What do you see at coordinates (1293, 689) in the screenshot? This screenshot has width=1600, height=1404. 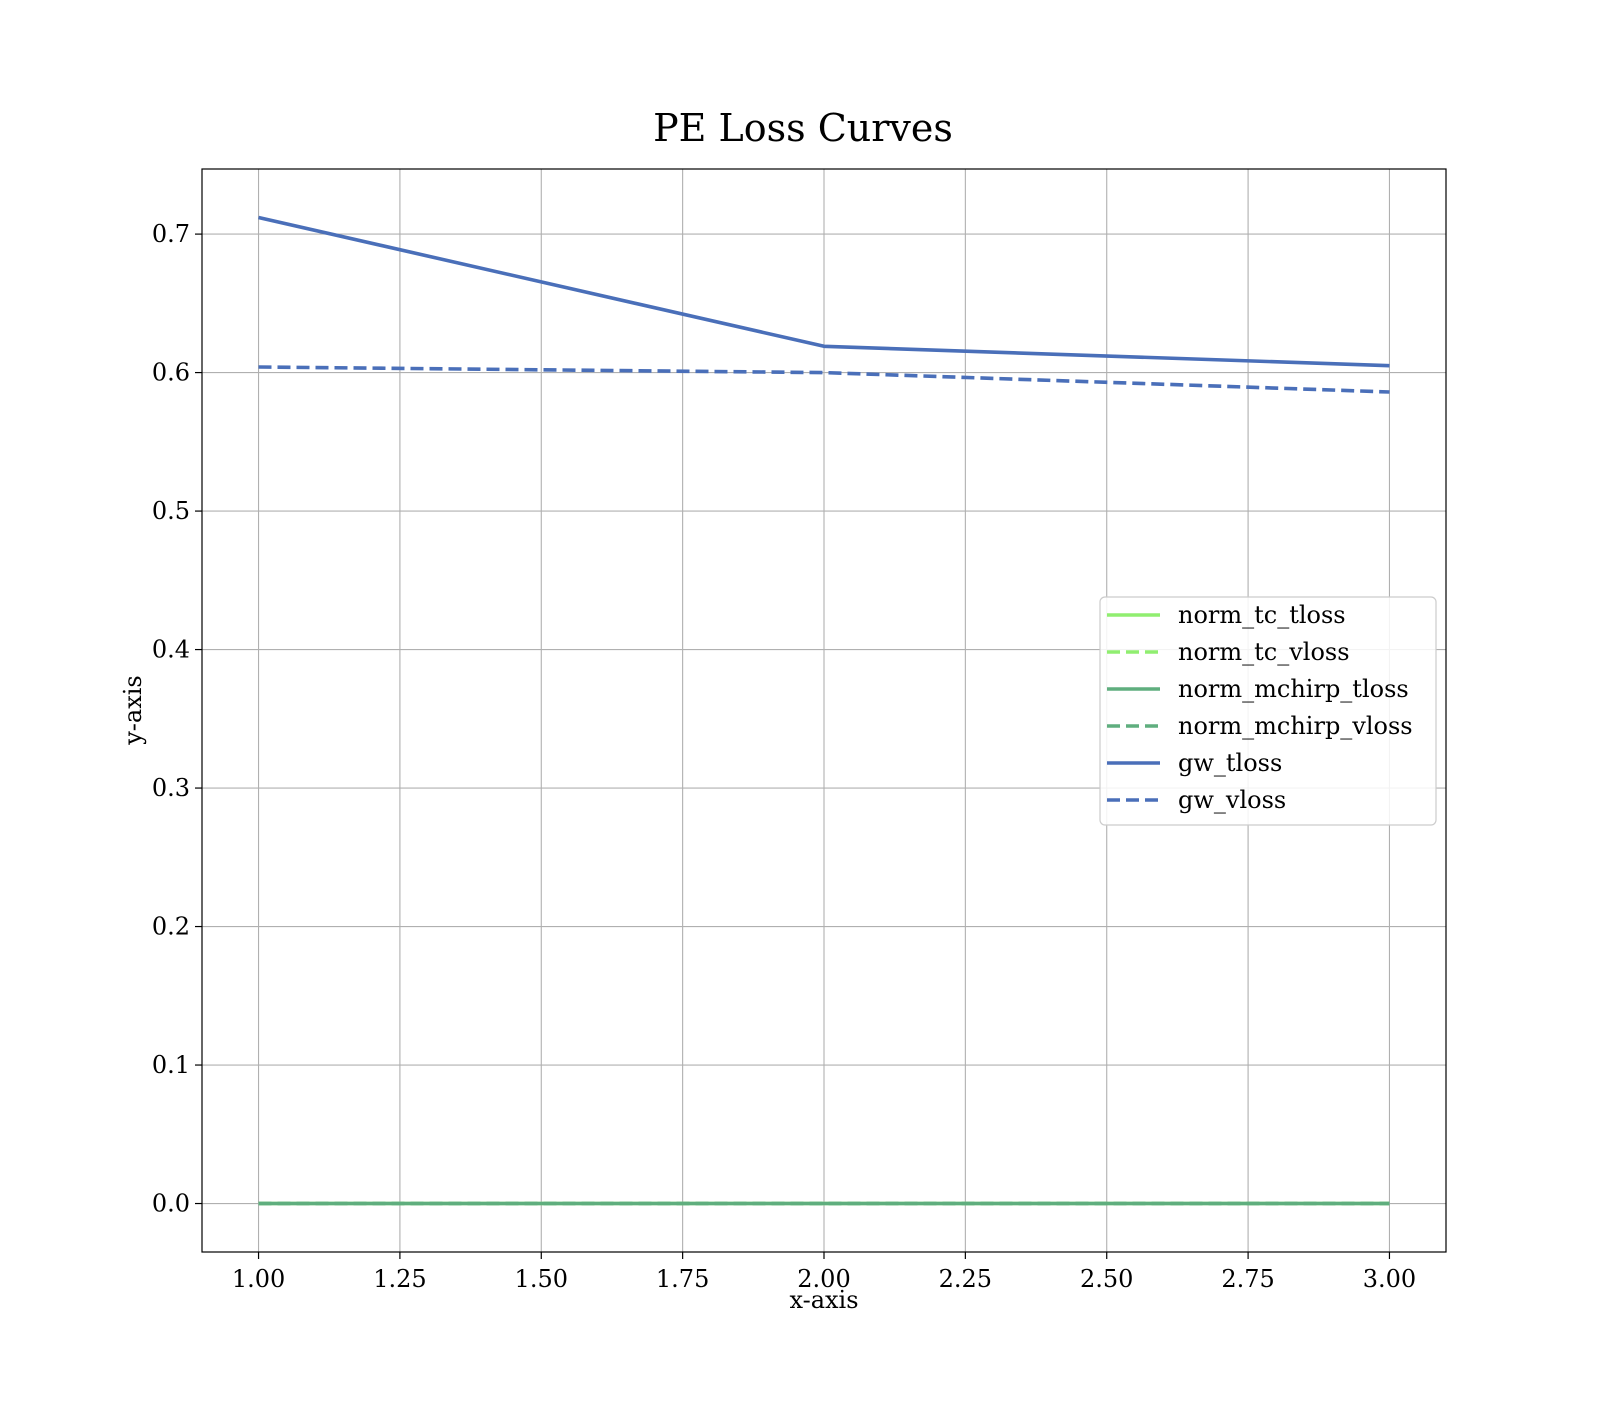 I see `legend-label: norm_mchirp_tloss` at bounding box center [1293, 689].